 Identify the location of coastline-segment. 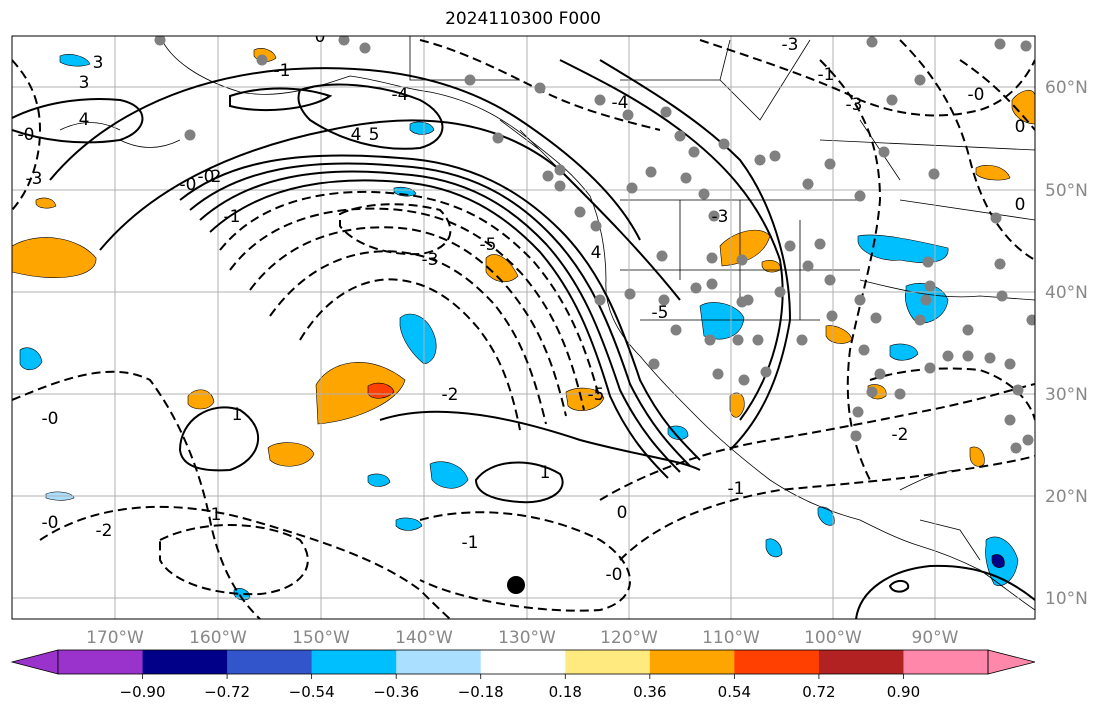
(464, 58).